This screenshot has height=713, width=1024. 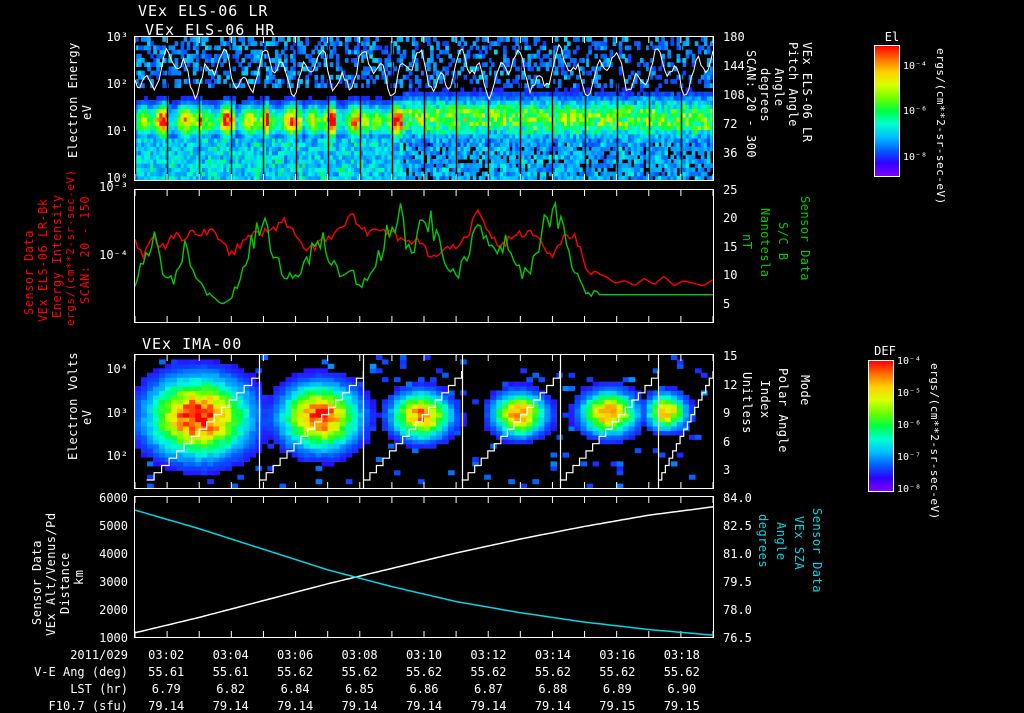 I want to click on table-cell-r3-c8: 79.15, so click(x=682, y=706).